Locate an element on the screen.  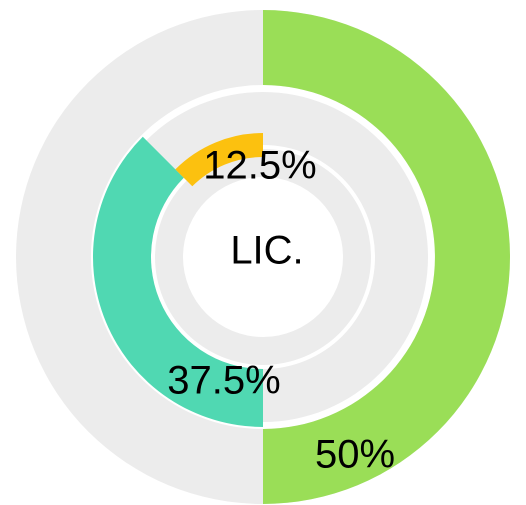
value-label: 12.5% is located at coordinates (259, 166).